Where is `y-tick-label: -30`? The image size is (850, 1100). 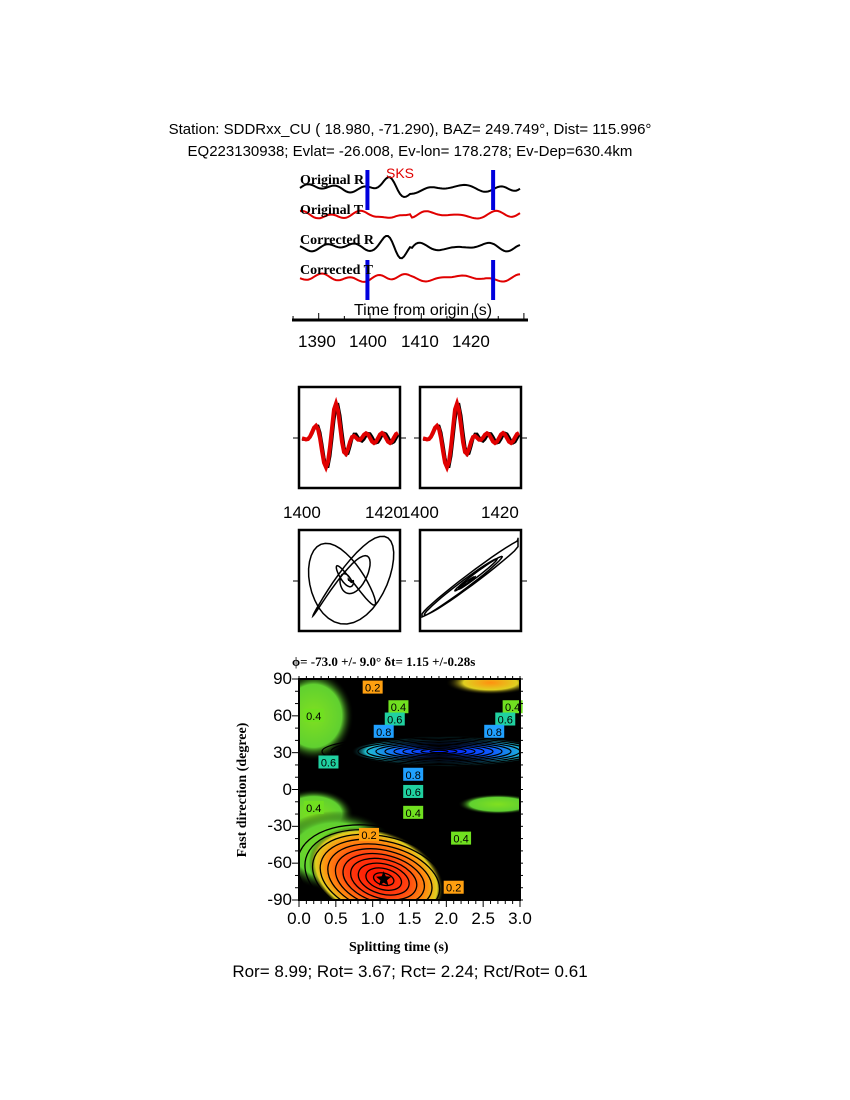
y-tick-label: -30 is located at coordinates (279, 826).